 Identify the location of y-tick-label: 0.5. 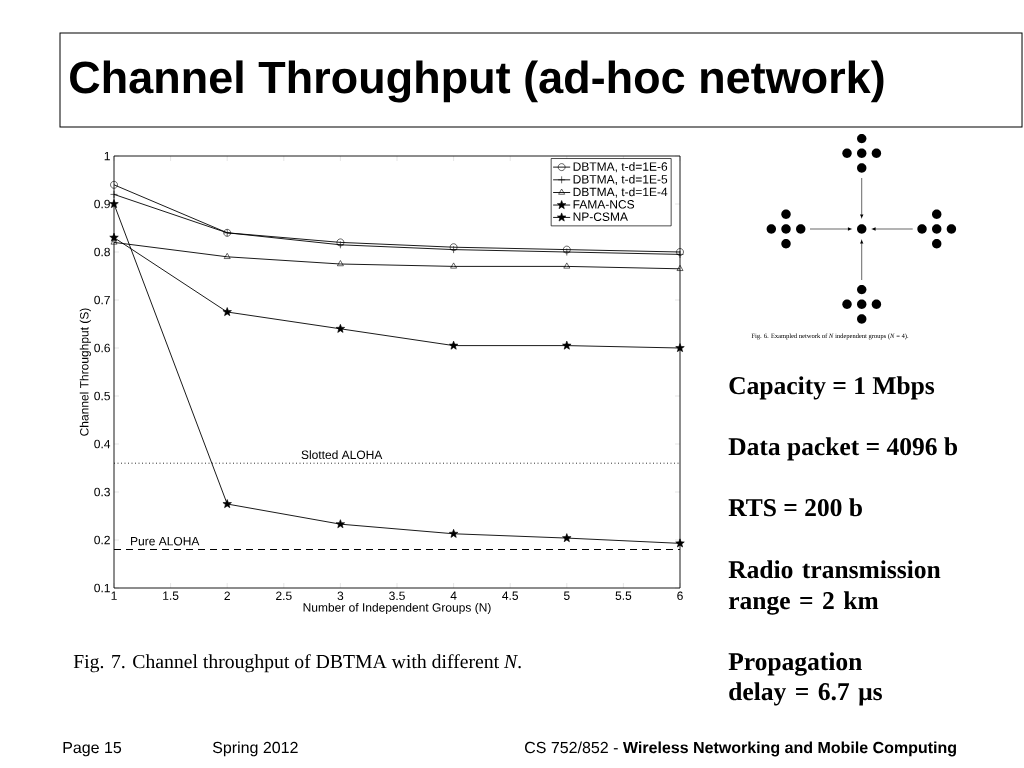
(102, 396).